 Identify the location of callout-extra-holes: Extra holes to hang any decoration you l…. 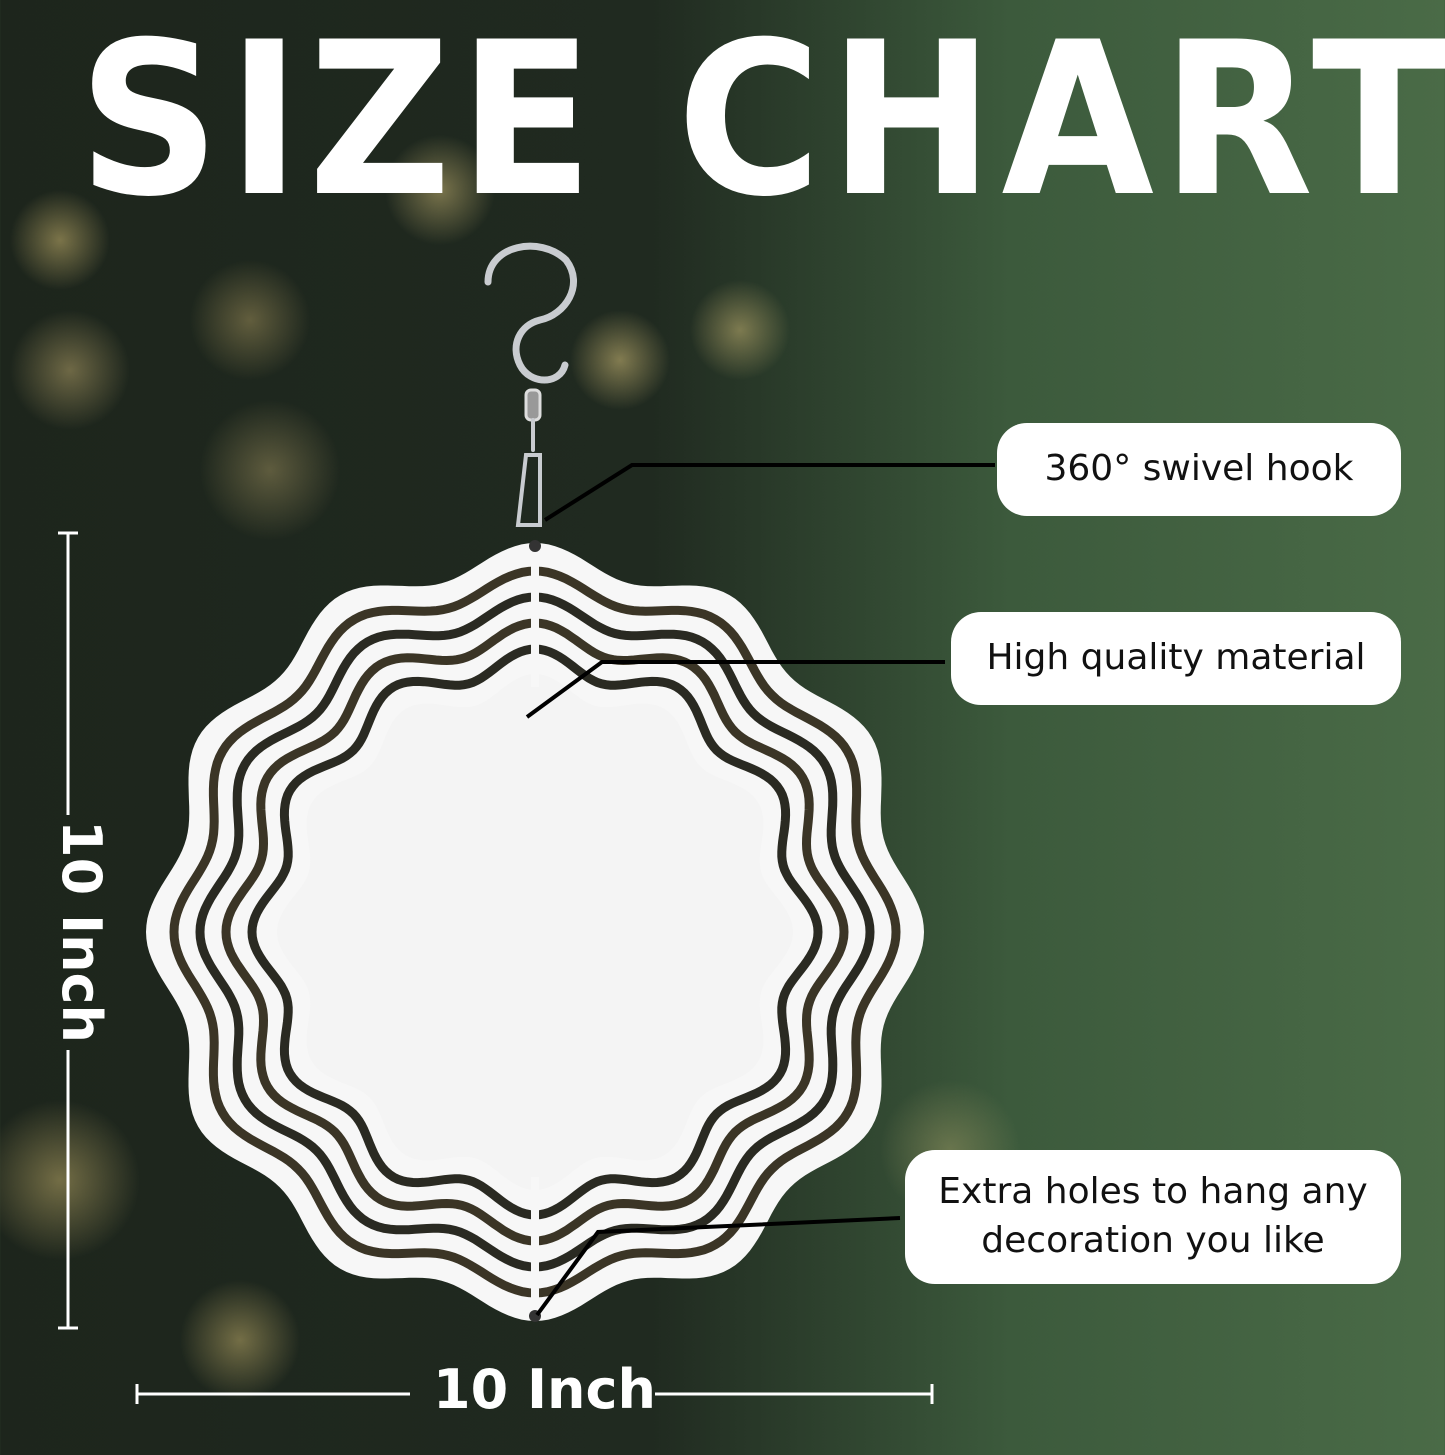
(1153, 1217).